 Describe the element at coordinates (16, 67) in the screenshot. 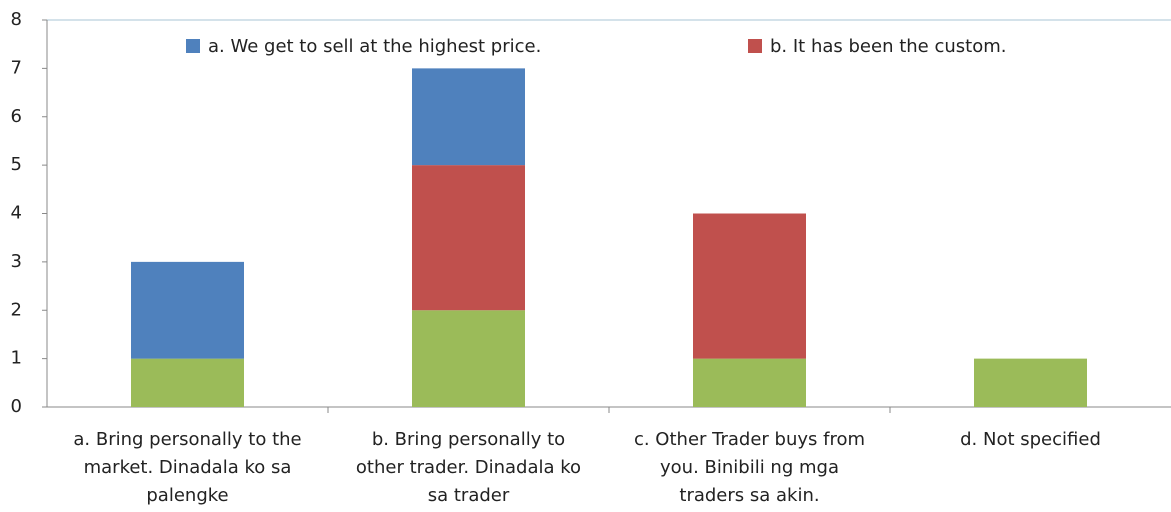

I see `y-tick-label: 7` at that location.